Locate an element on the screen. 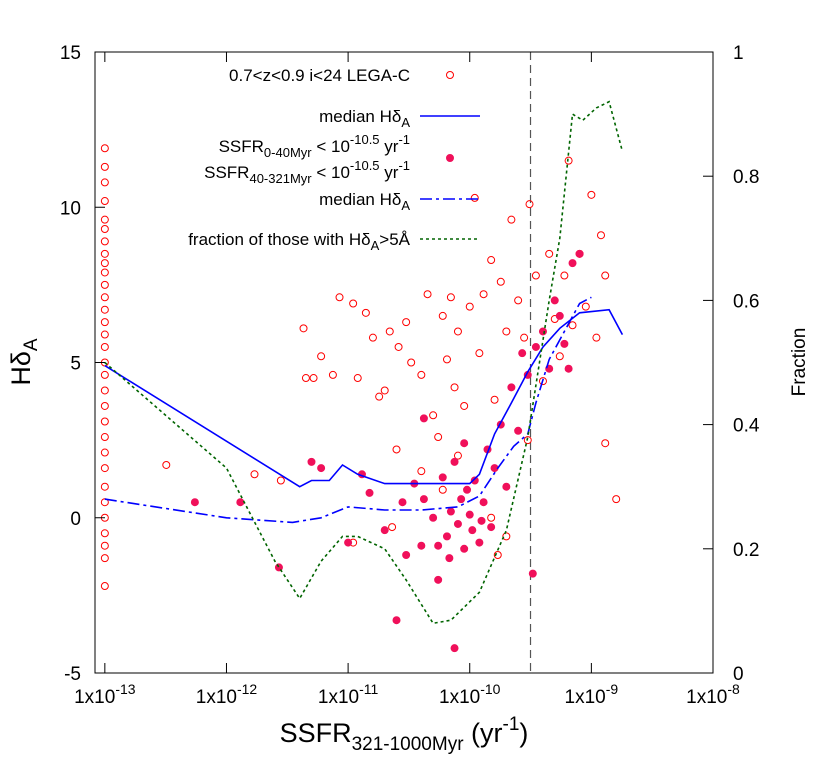 The height and width of the screenshot is (780, 830). legend-label: SSFR40-321Myr < 10-10.5 yr-1 is located at coordinates (307, 172).